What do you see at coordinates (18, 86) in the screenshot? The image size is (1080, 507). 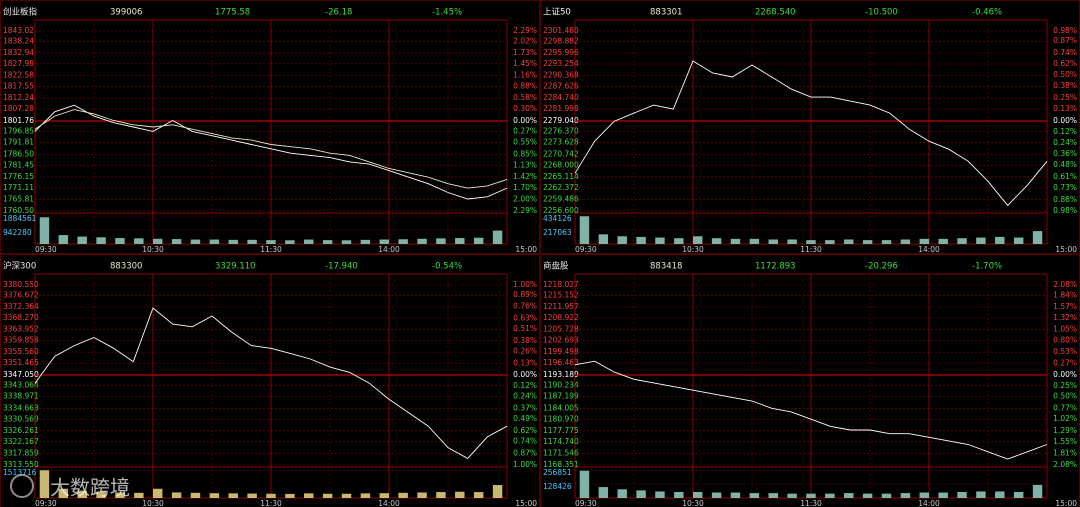 I see `y-tick-label: 1817.55` at bounding box center [18, 86].